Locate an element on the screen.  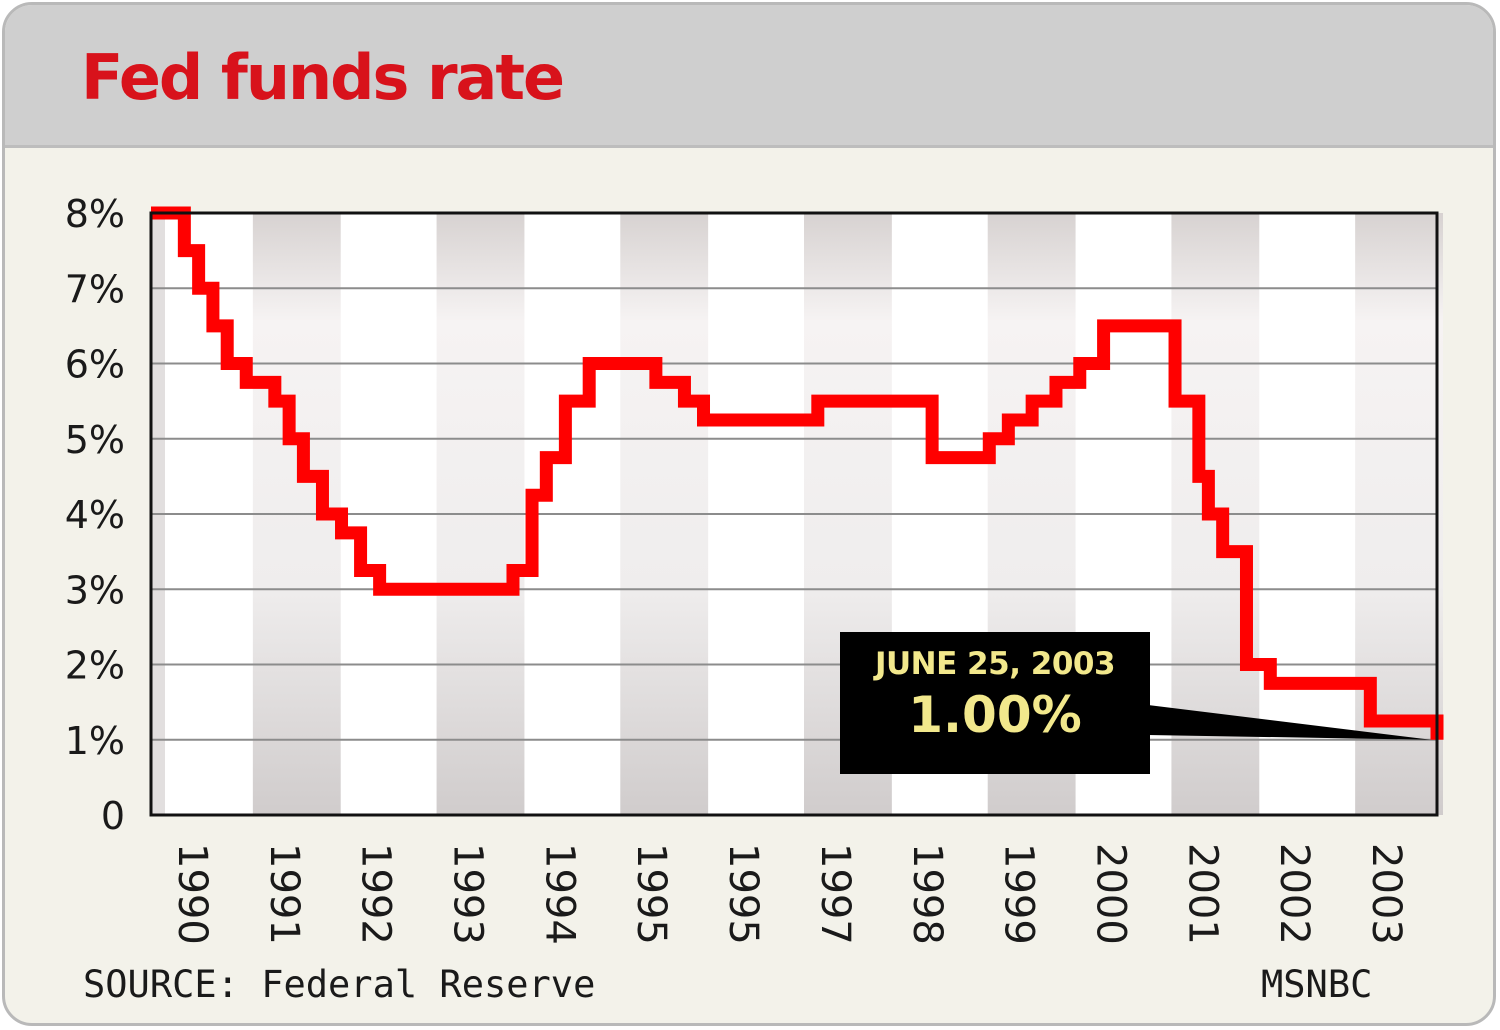
callout-value: 1.00% is located at coordinates (995, 715).